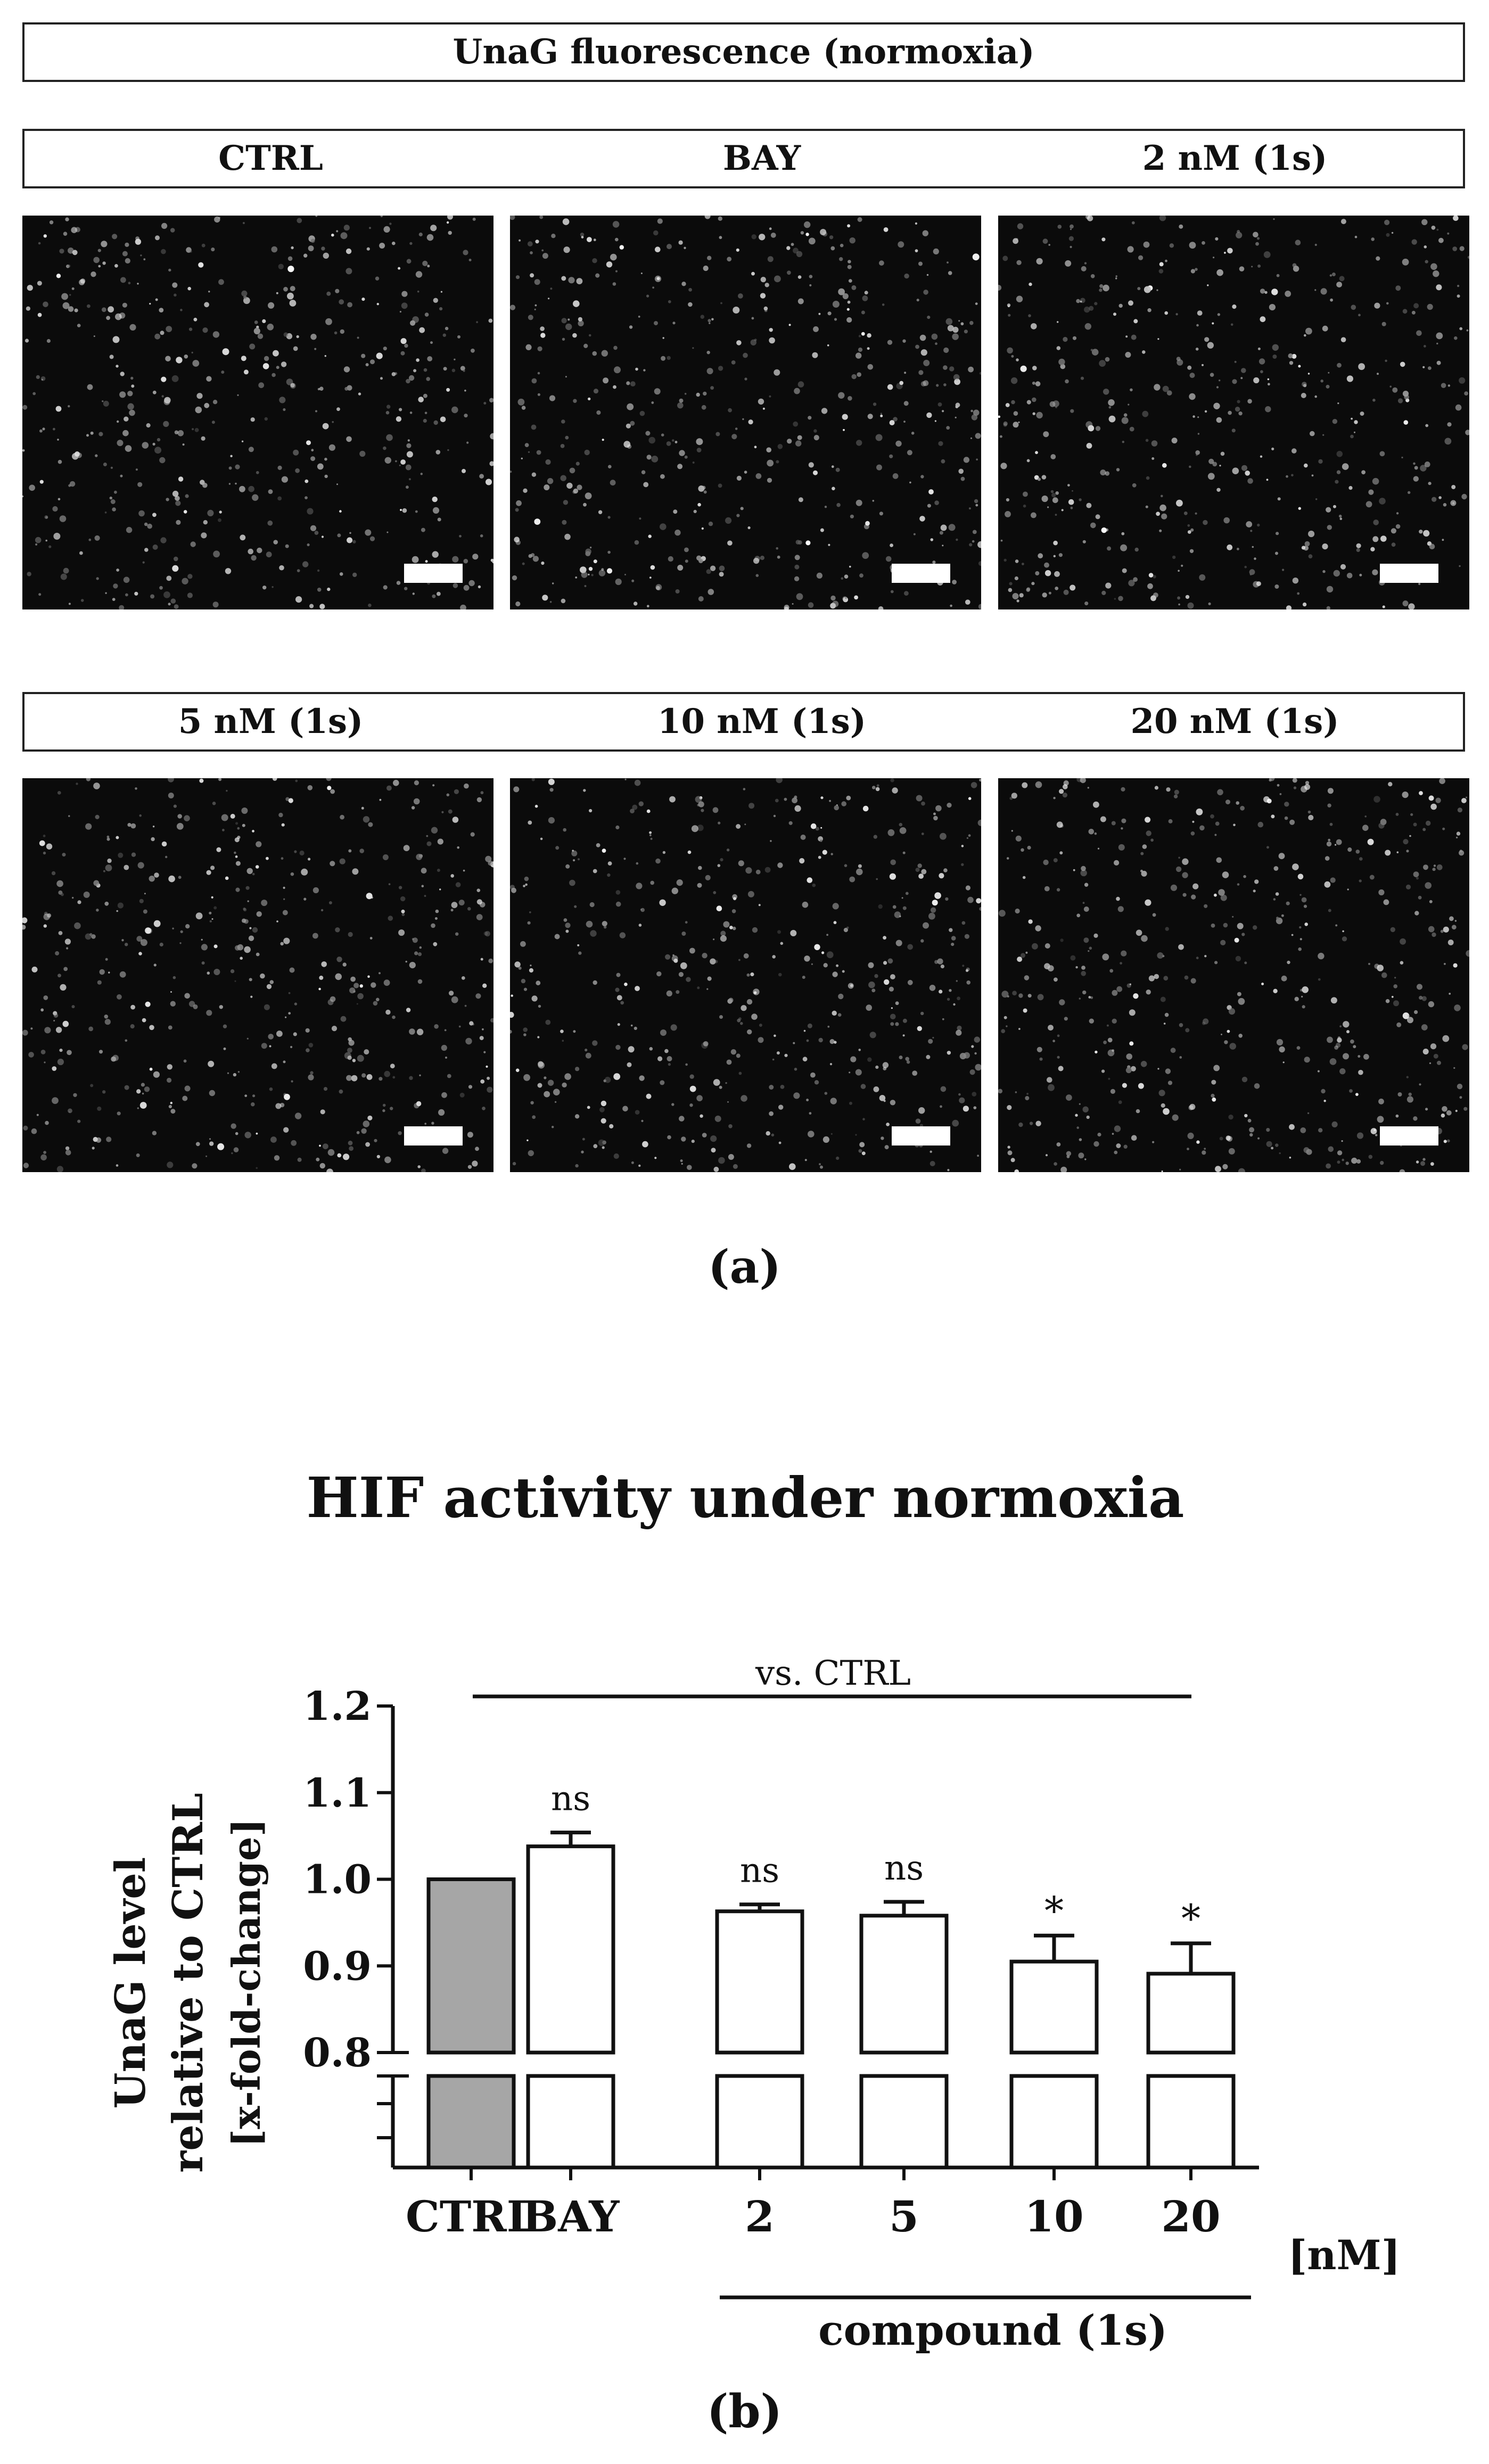 This screenshot has width=1489, height=2464. Describe the element at coordinates (338, 1966) in the screenshot. I see `y-tick-label: 0.9` at that location.